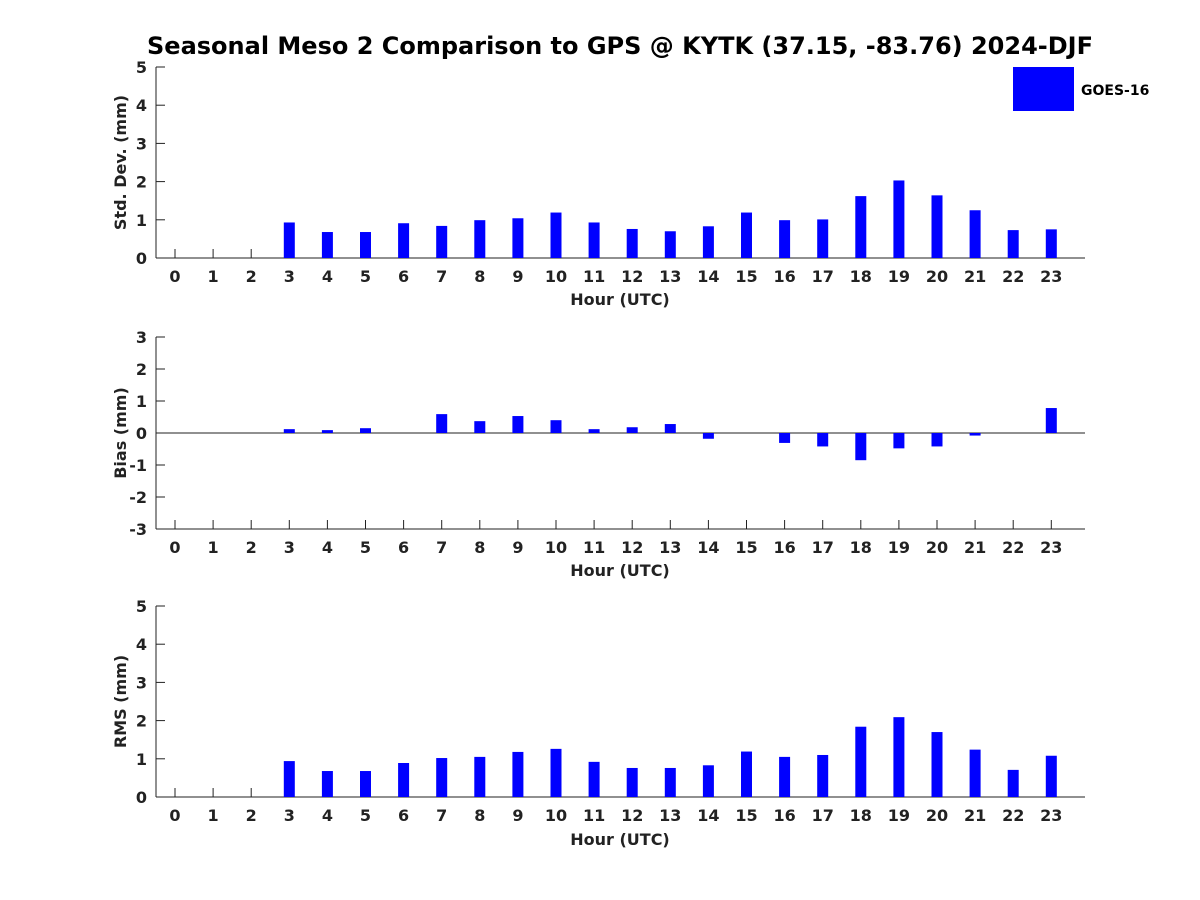  What do you see at coordinates (441, 547) in the screenshot?
I see `x-tick-label: 7` at bounding box center [441, 547].